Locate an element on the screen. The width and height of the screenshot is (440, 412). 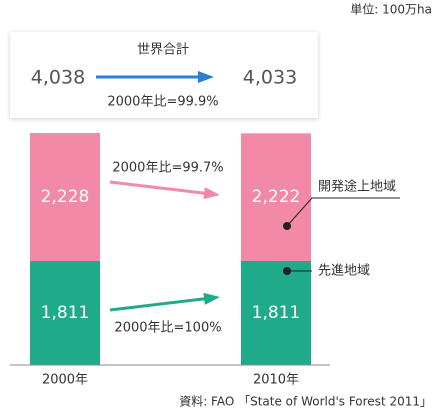
unit: 単位: 100万ha is located at coordinates (391, 10).